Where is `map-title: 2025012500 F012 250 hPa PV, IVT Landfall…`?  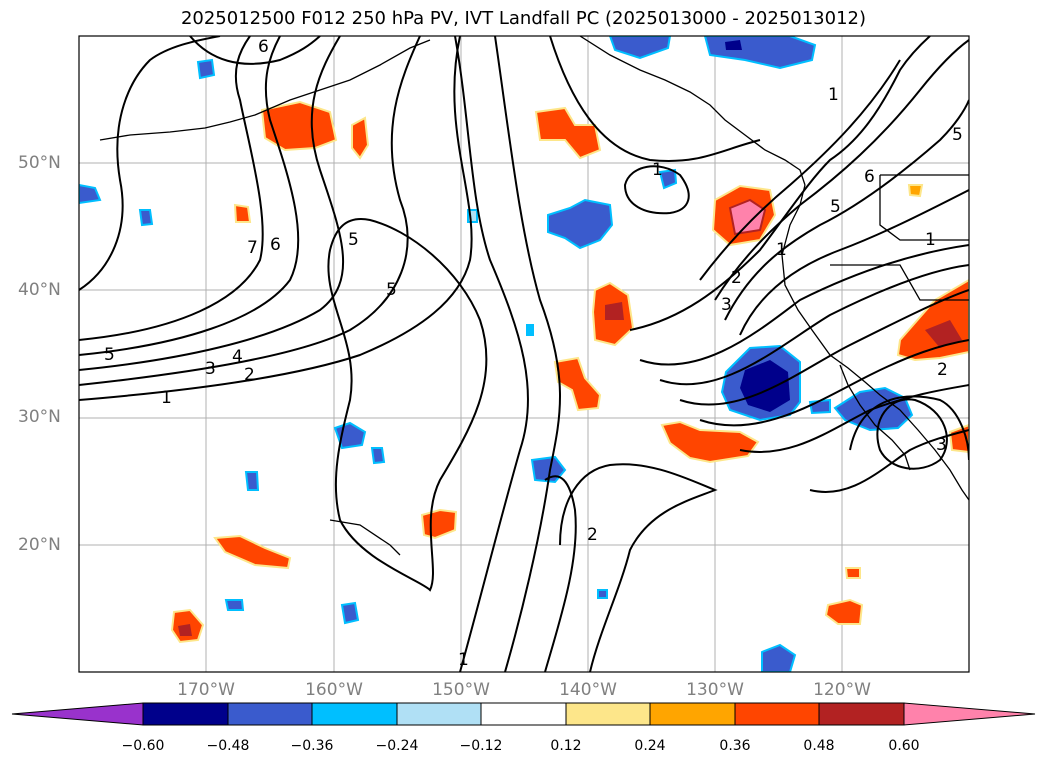
map-title: 2025012500 F012 250 hPa PV, IVT Landfall… is located at coordinates (523, 18).